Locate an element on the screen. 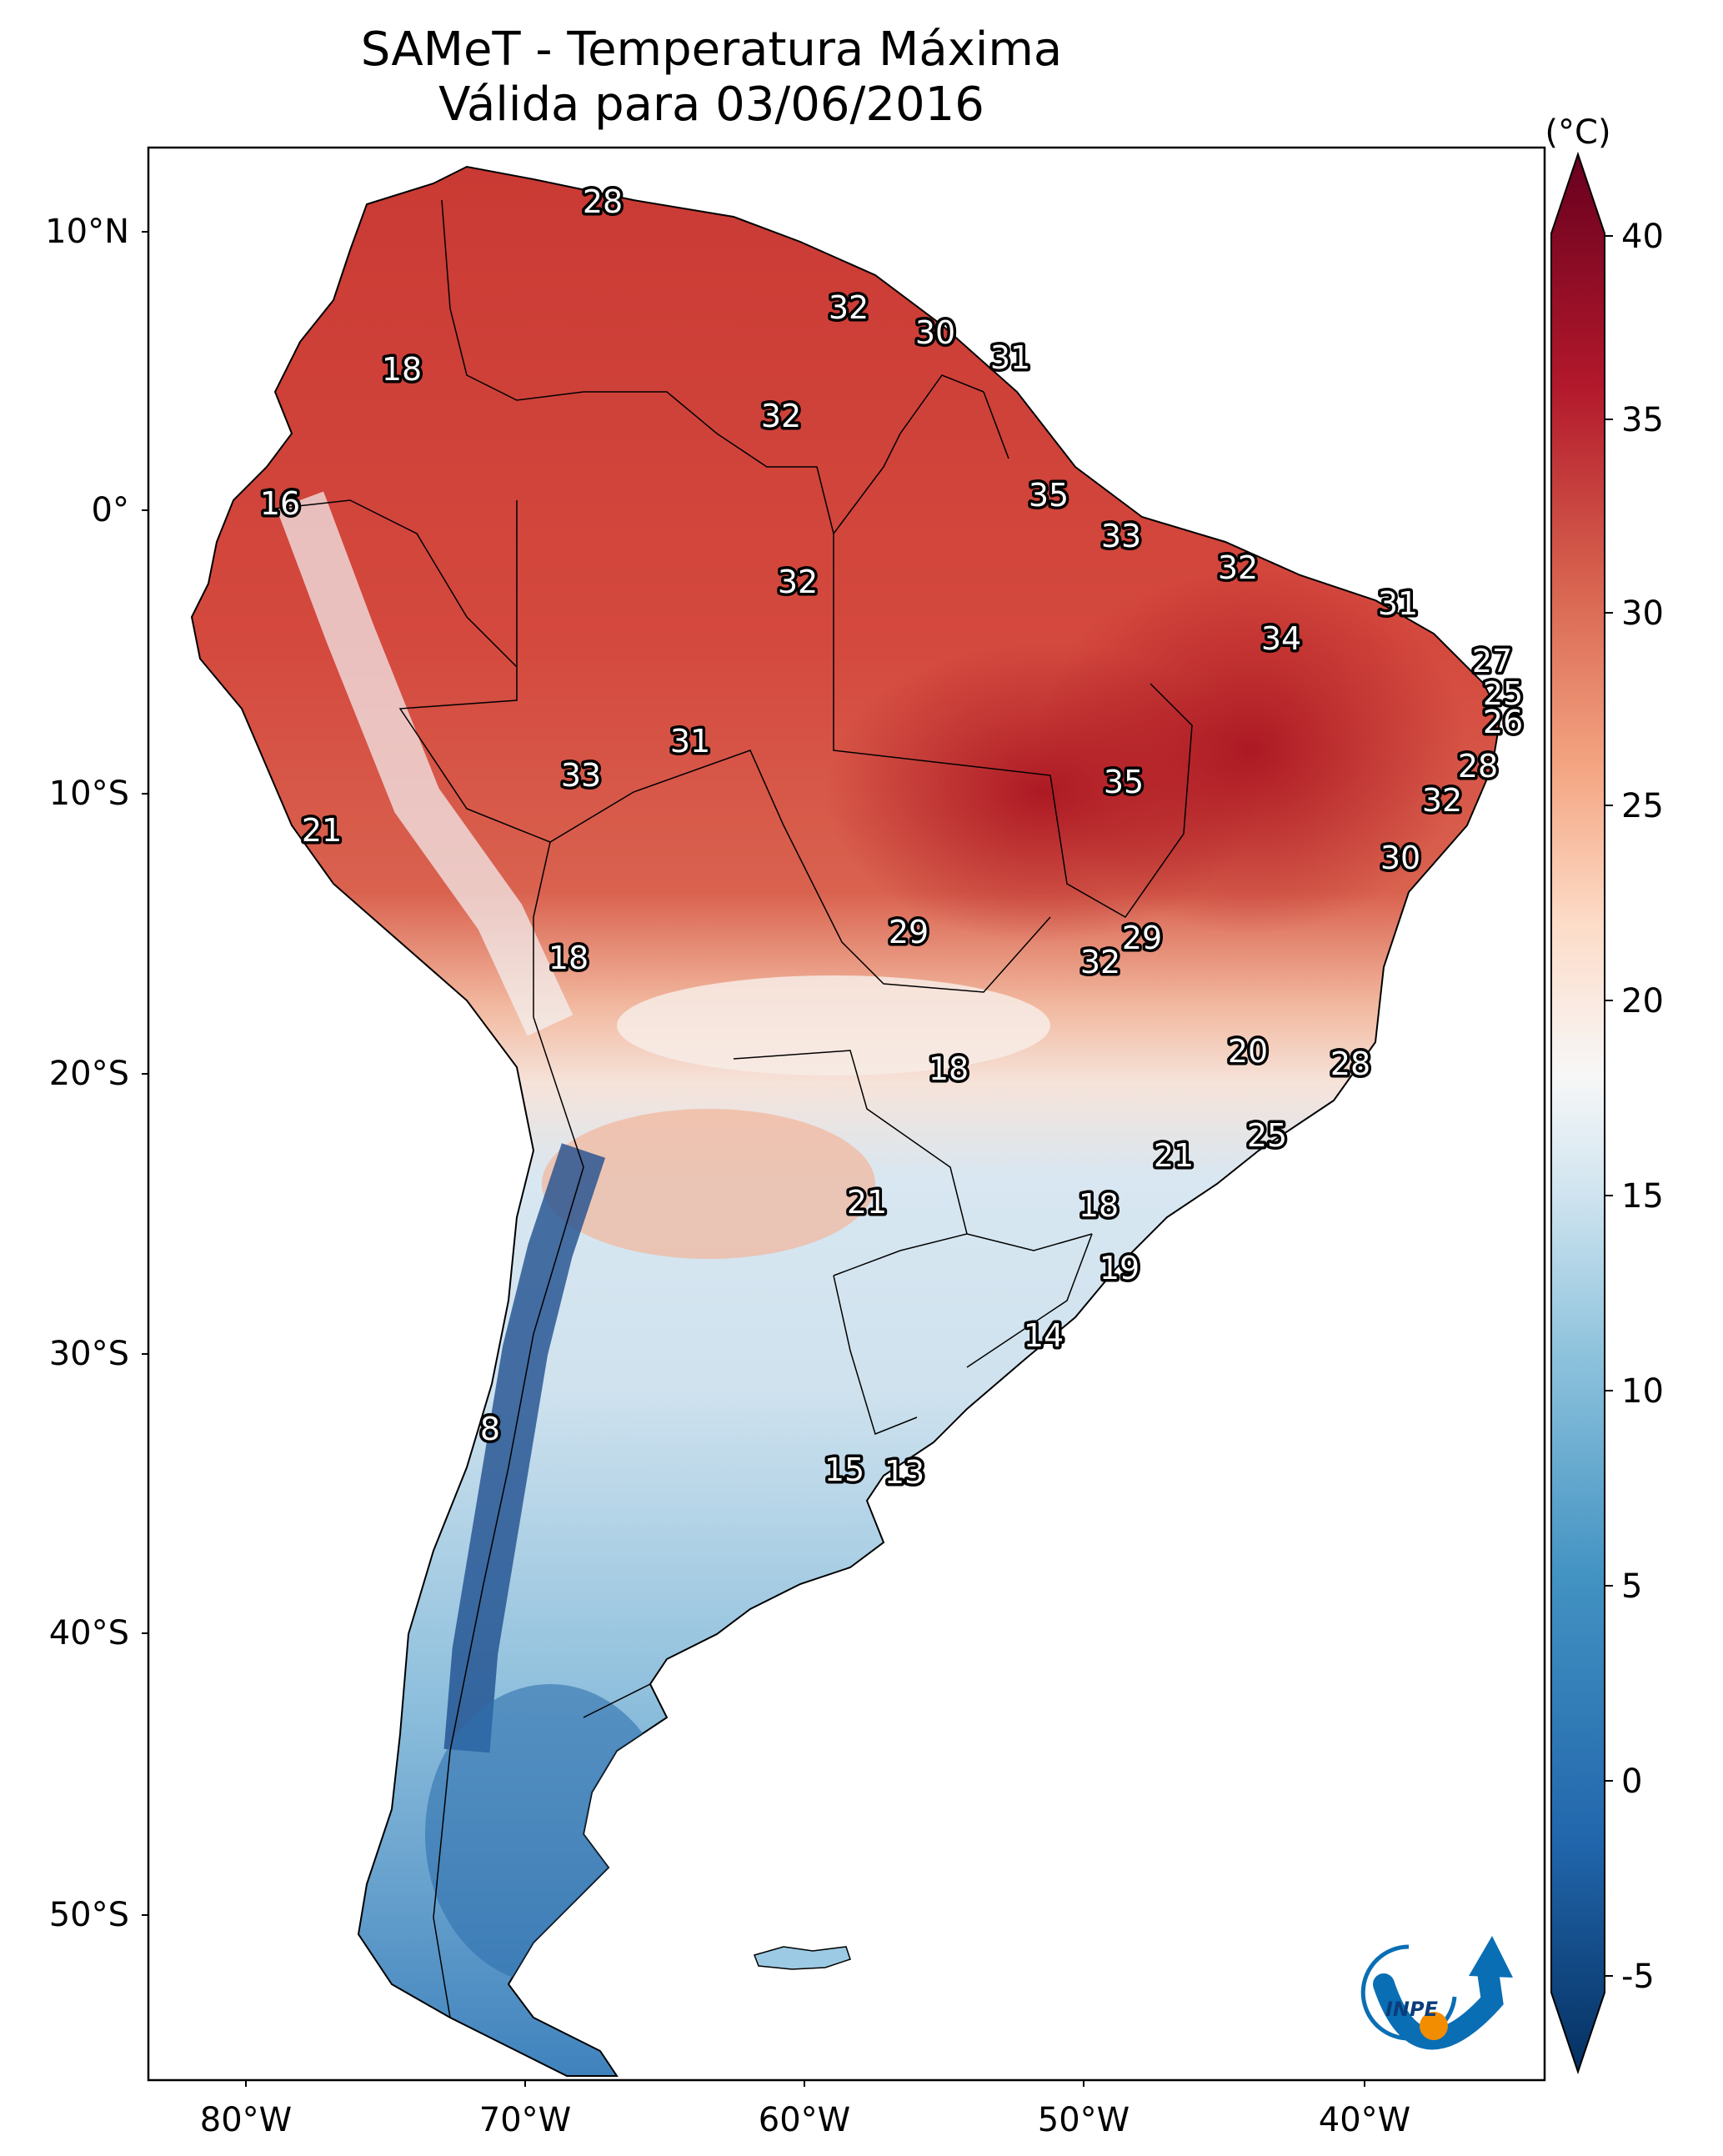 This screenshot has height=2156, width=1723. contour-label: 27 is located at coordinates (1492, 661).